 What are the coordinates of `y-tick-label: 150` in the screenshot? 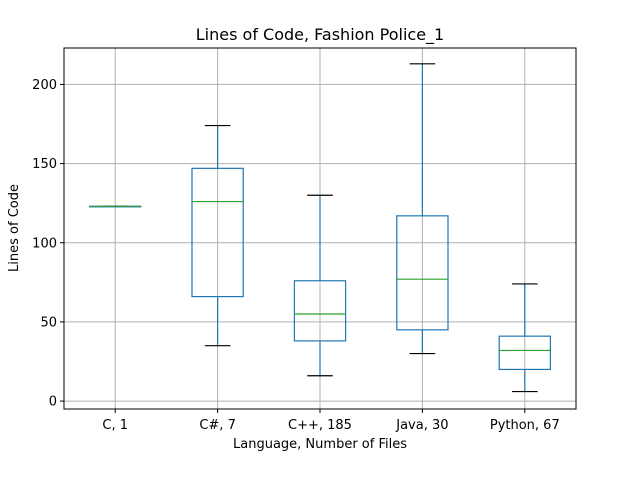 It's located at (44, 164).